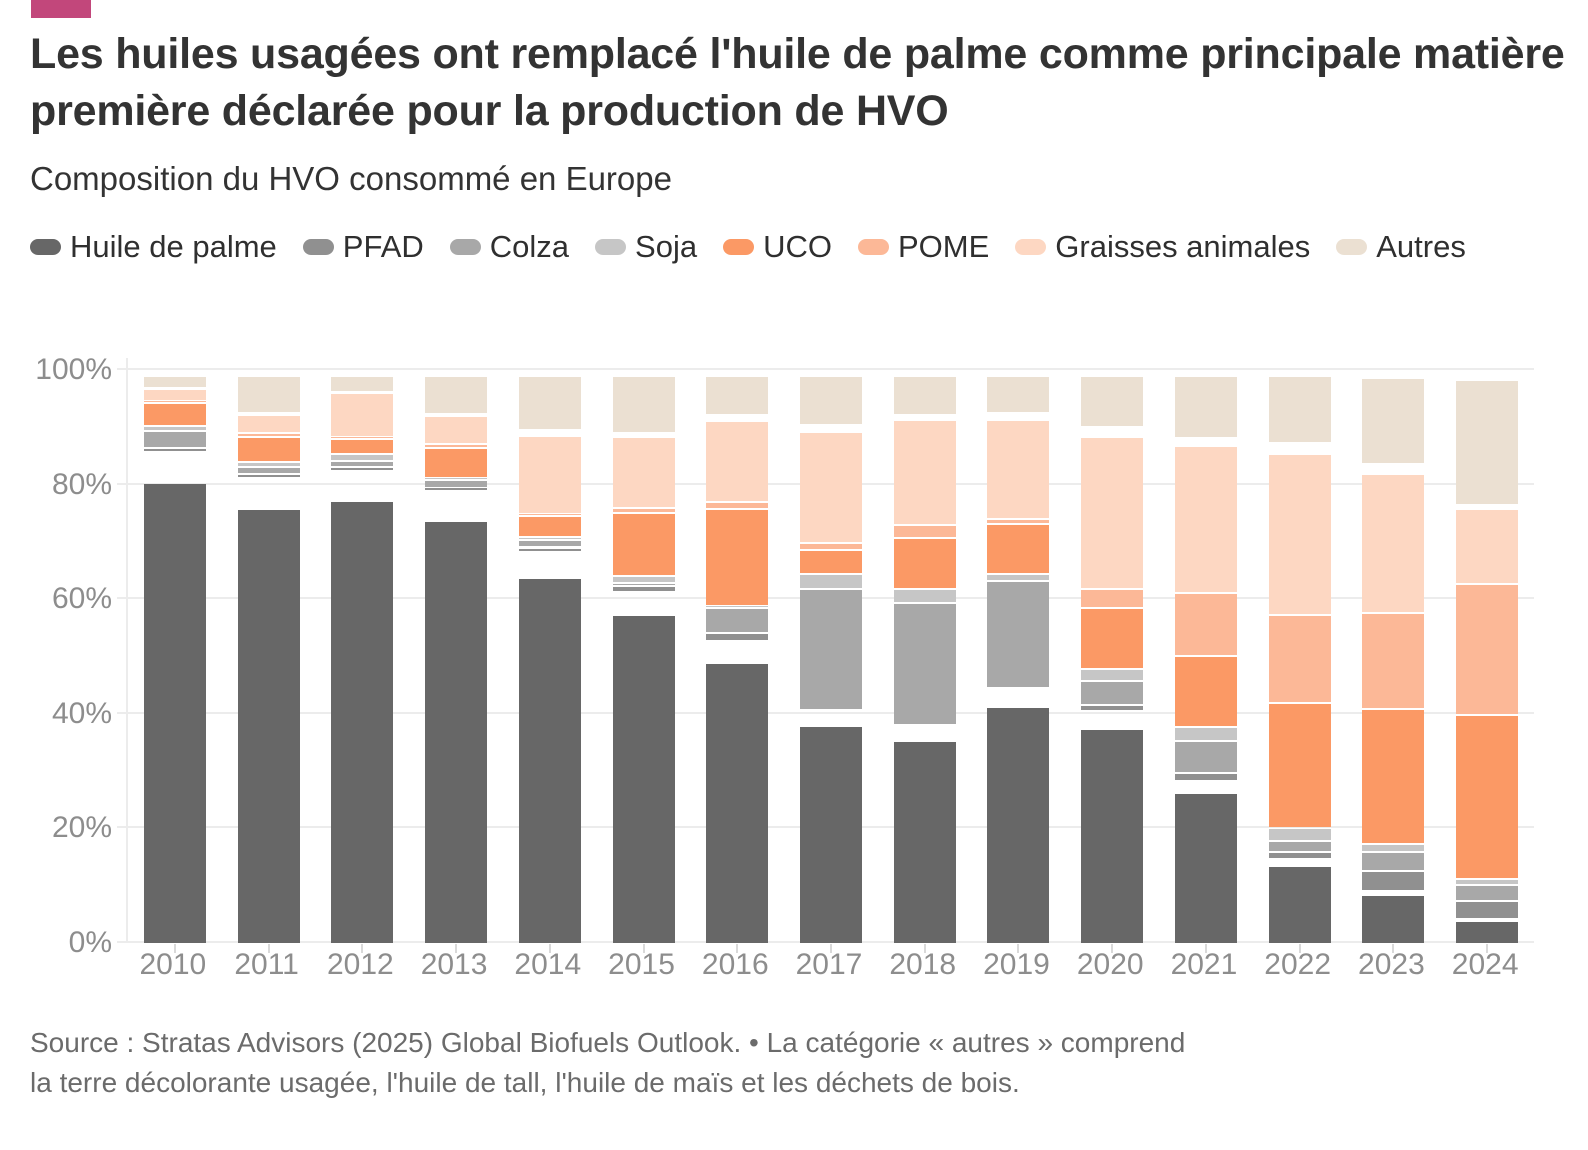 The width and height of the screenshot is (1588, 1150). I want to click on segment-2022-autres, so click(1299, 409).